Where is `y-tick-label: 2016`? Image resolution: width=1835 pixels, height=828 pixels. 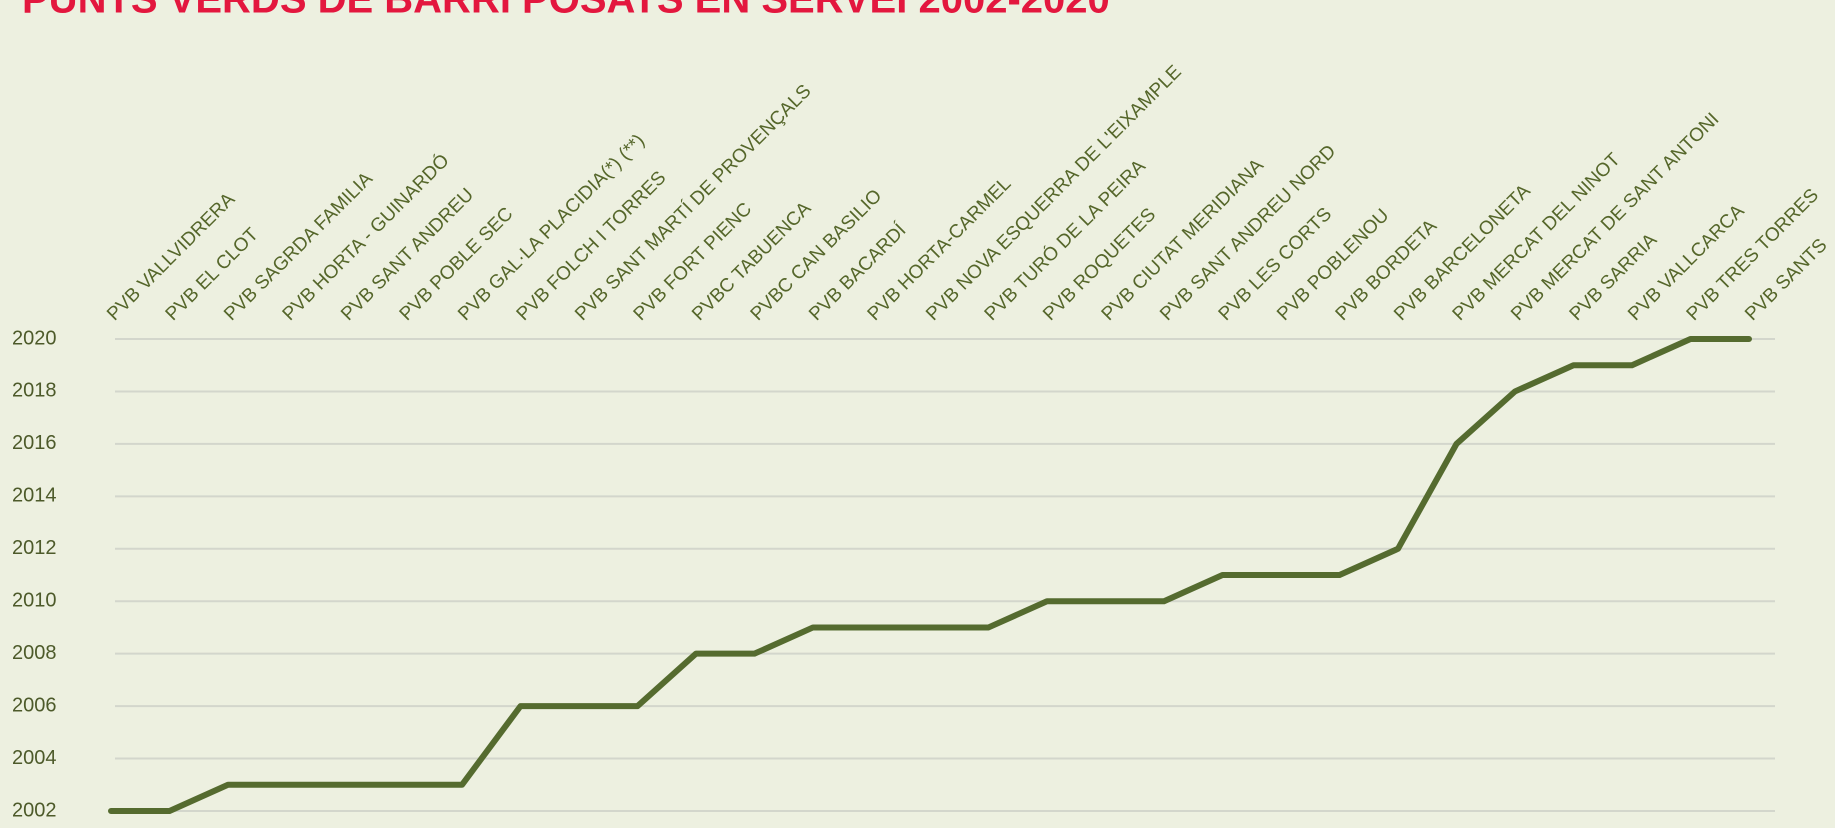
y-tick-label: 2016 is located at coordinates (34, 443).